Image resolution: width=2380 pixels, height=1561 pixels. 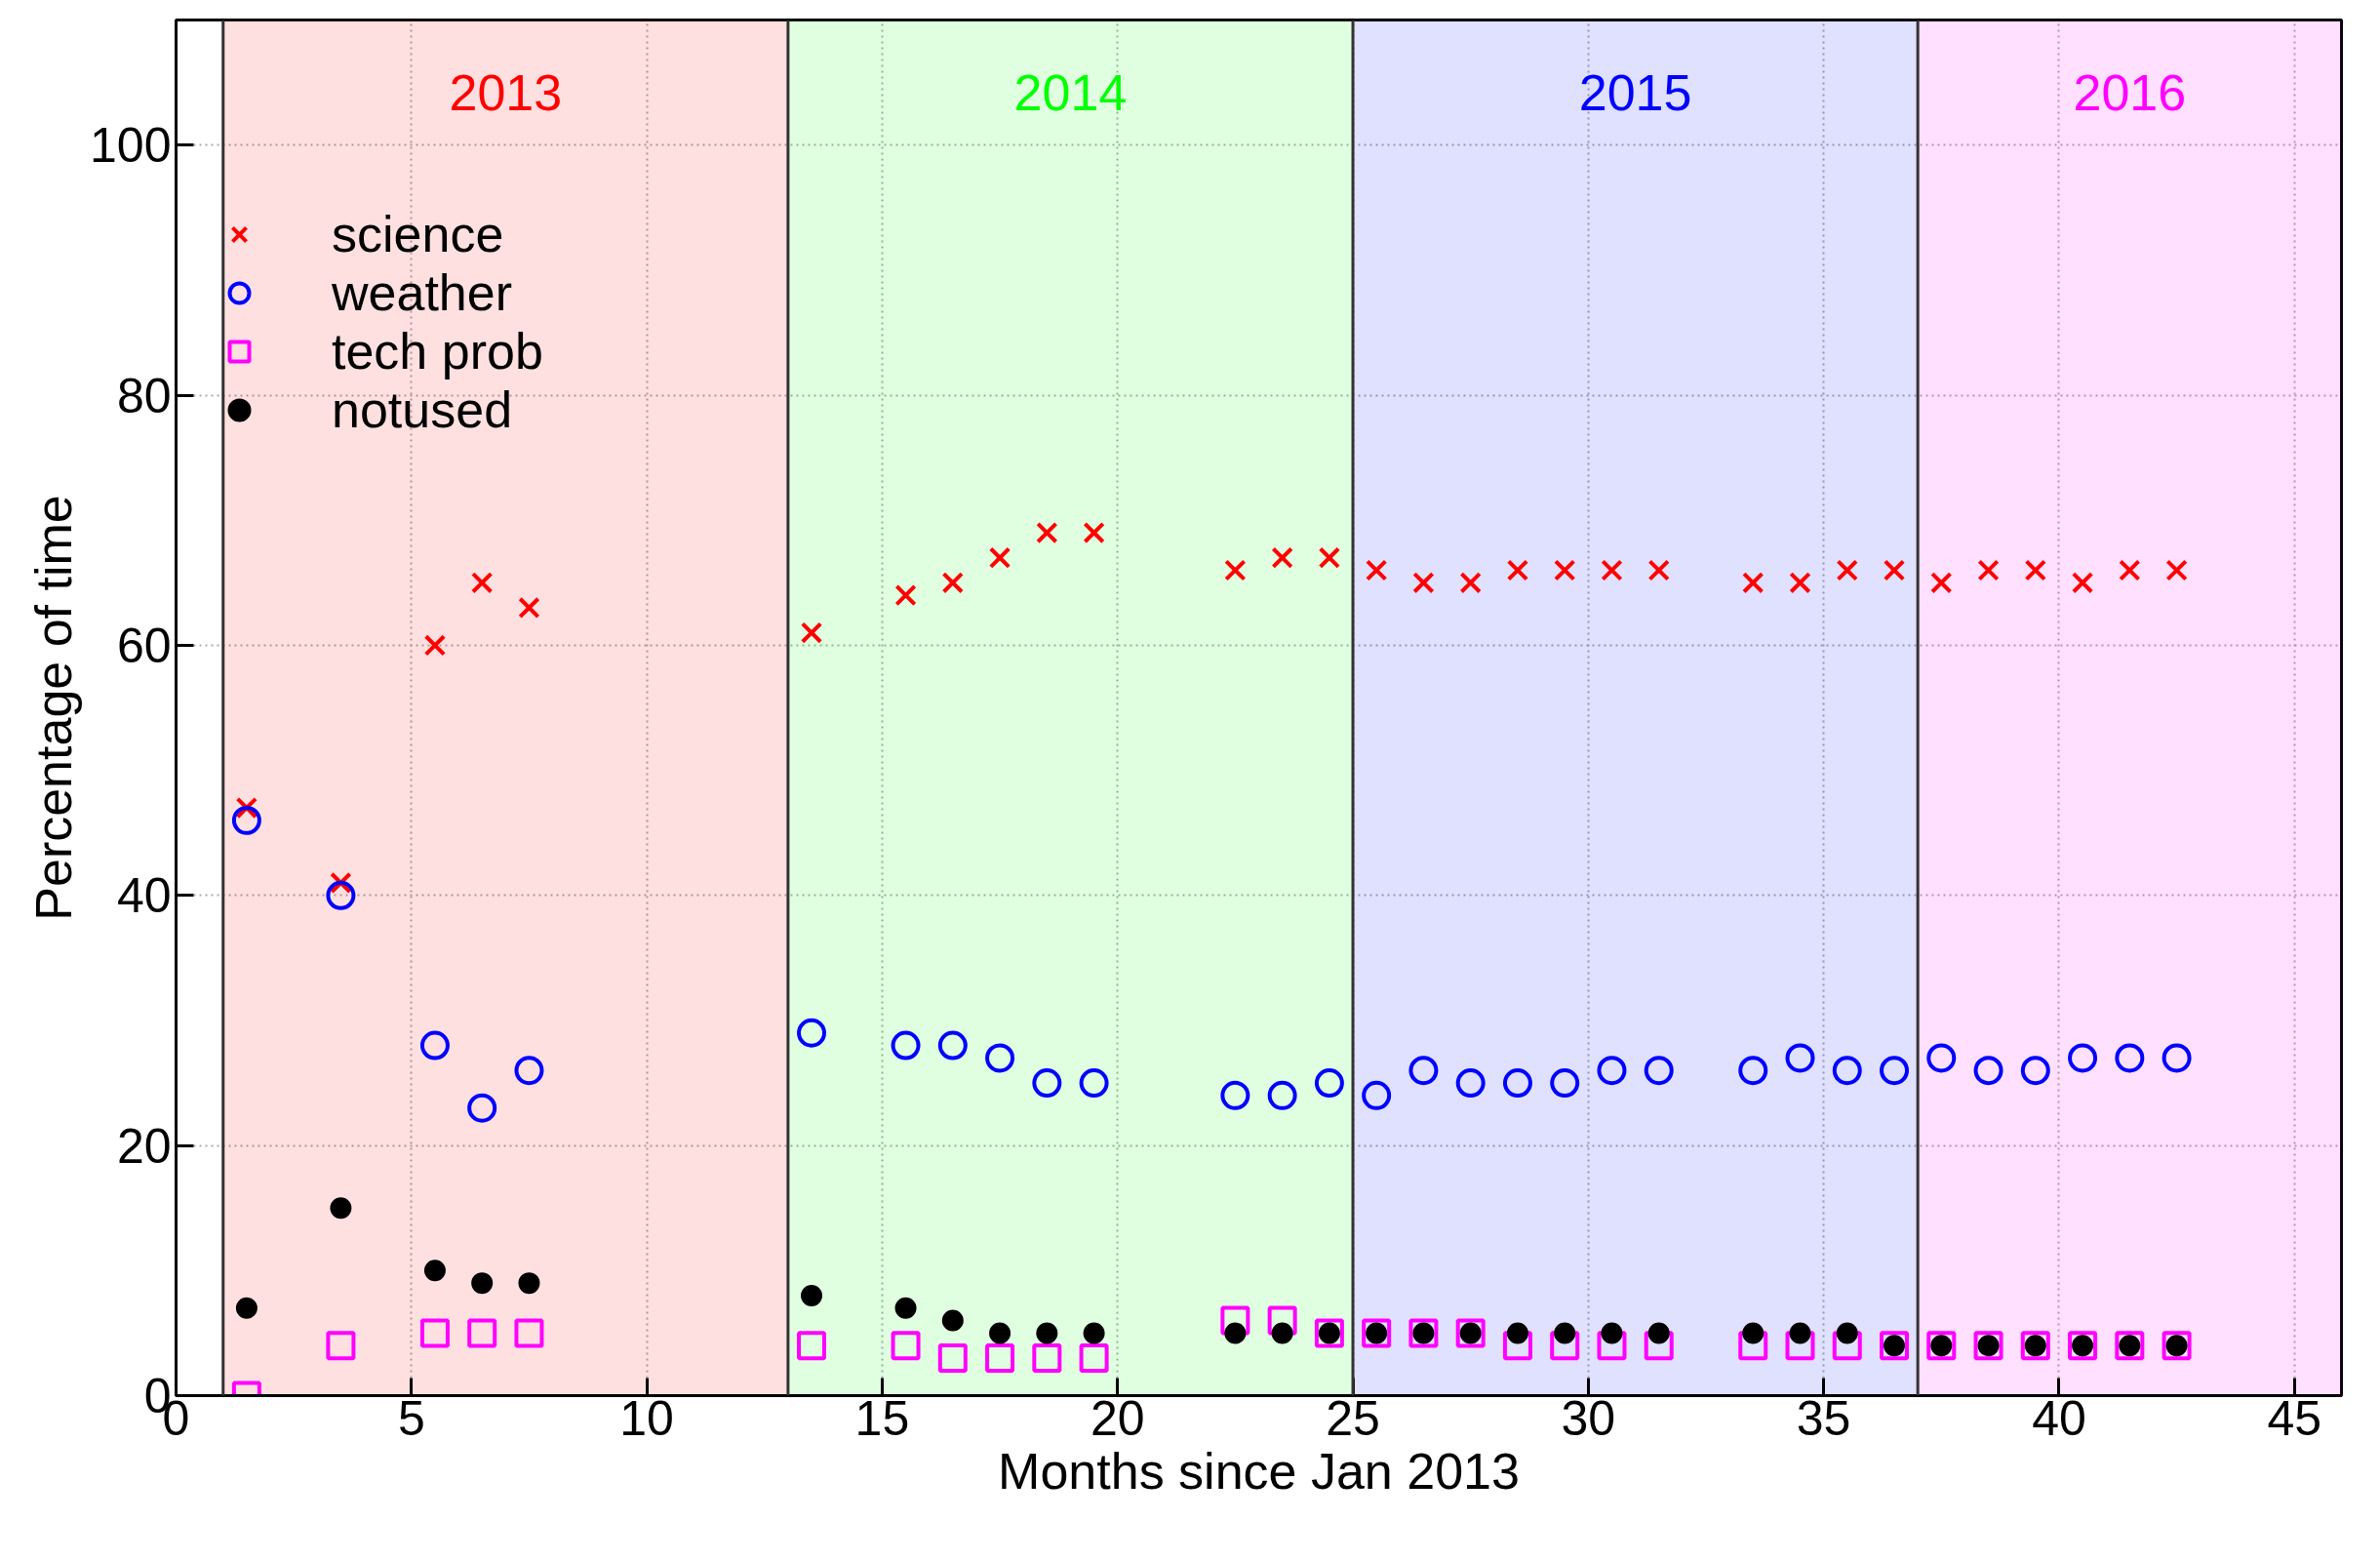 I want to click on y-tick-label: 100, so click(x=131, y=146).